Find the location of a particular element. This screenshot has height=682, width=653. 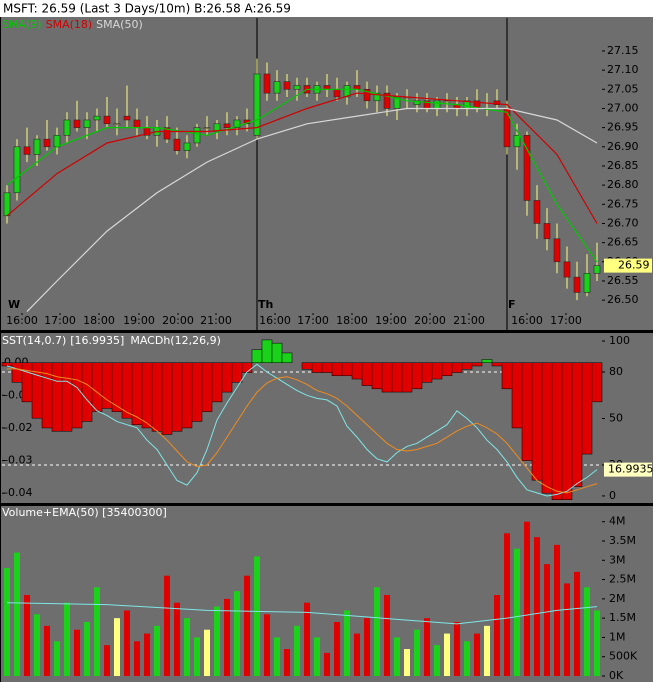

y-tick-label: 26.85 is located at coordinates (623, 165).